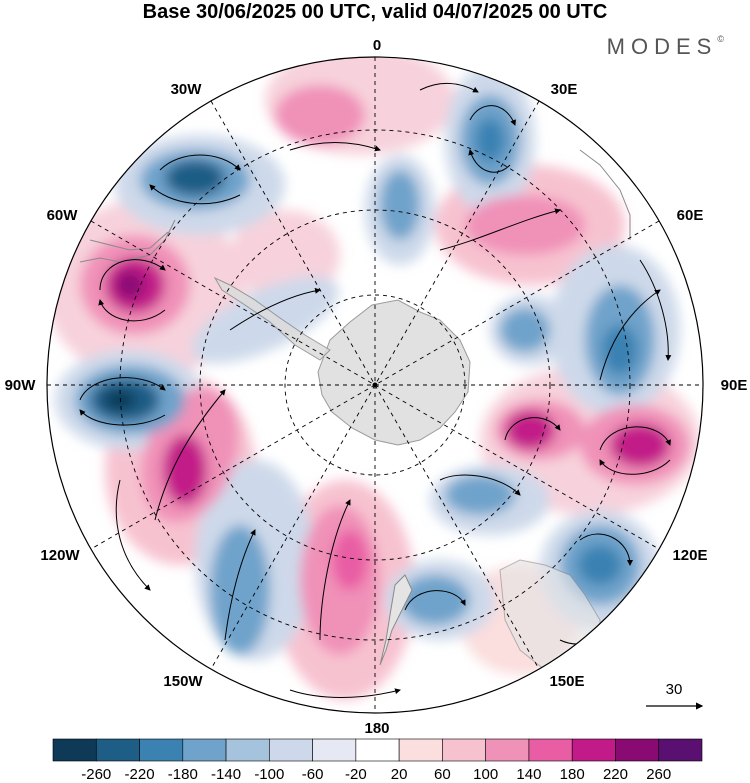 This screenshot has height=783, width=750. Describe the element at coordinates (564, 89) in the screenshot. I see `lon-label-30e: 30E` at that location.